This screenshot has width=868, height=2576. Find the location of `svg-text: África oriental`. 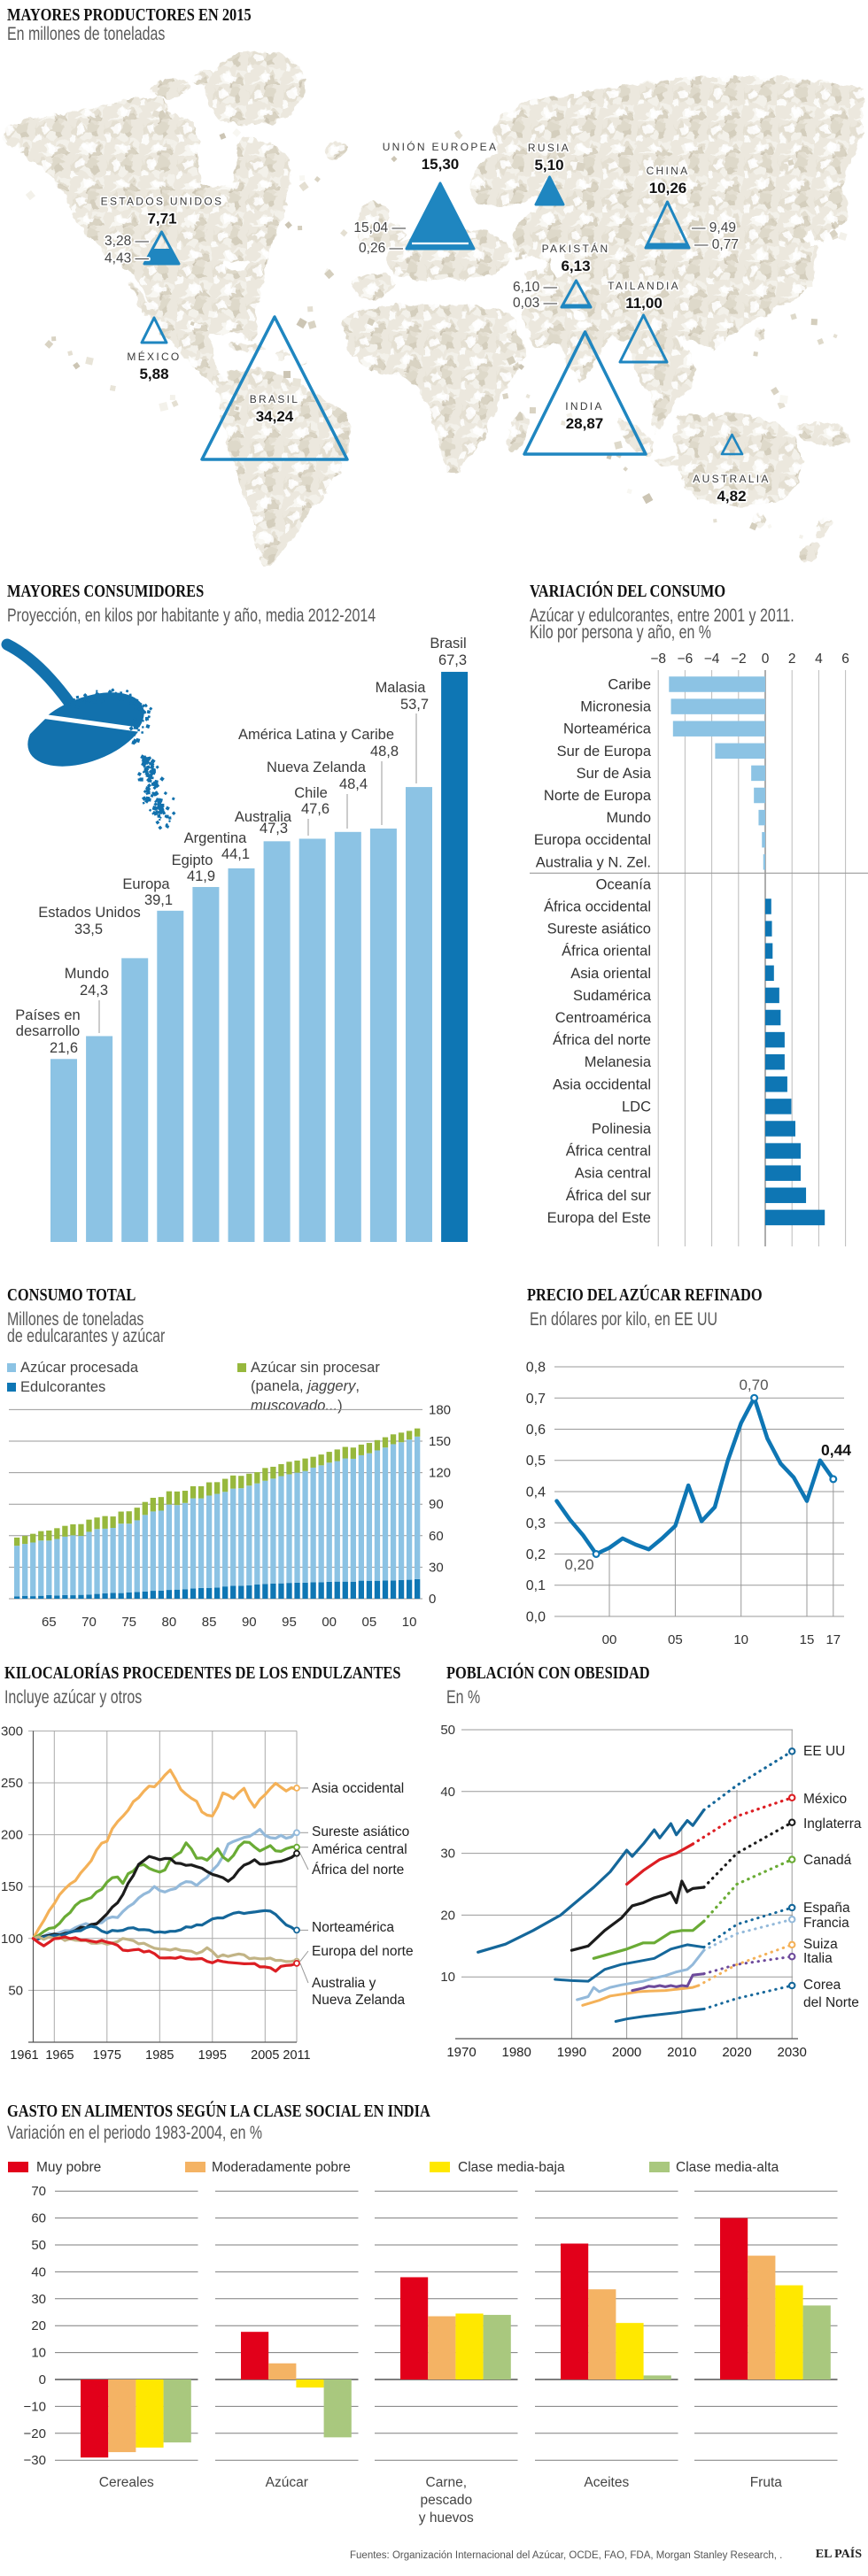

svg-text: África oriental is located at coordinates (607, 951).